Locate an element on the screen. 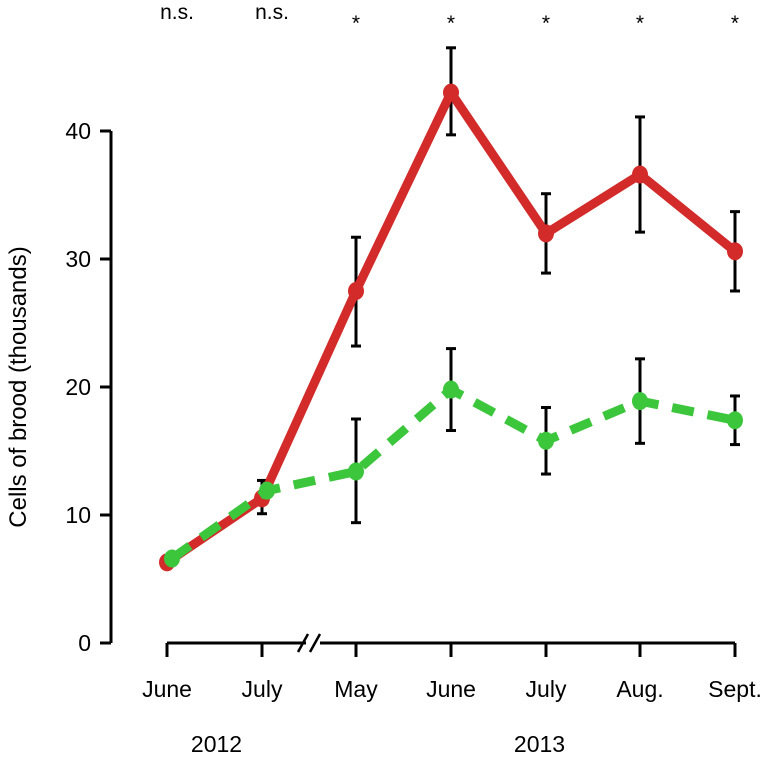  x-axis: June July May June July Aug. Sept. 2012 2013 is located at coordinates (452, 695).